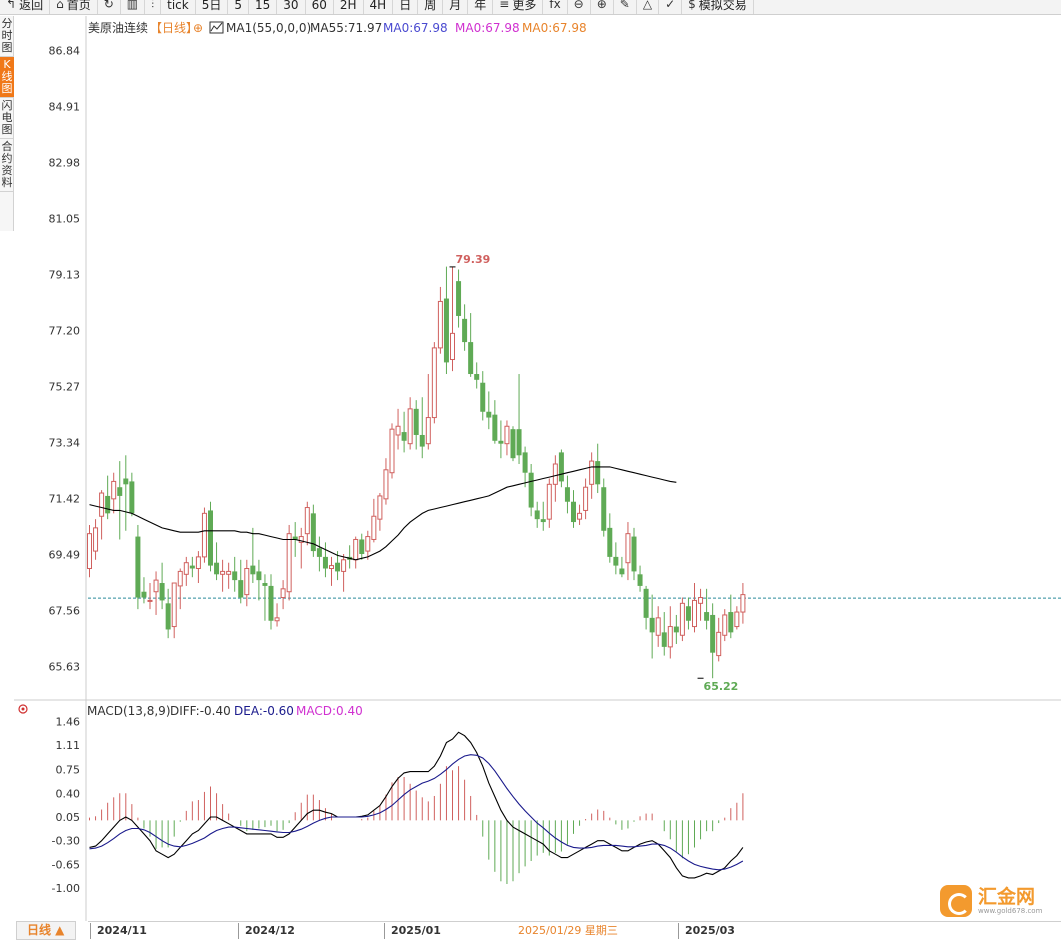  I want to click on macd-settings-icon, so click(23, 709).